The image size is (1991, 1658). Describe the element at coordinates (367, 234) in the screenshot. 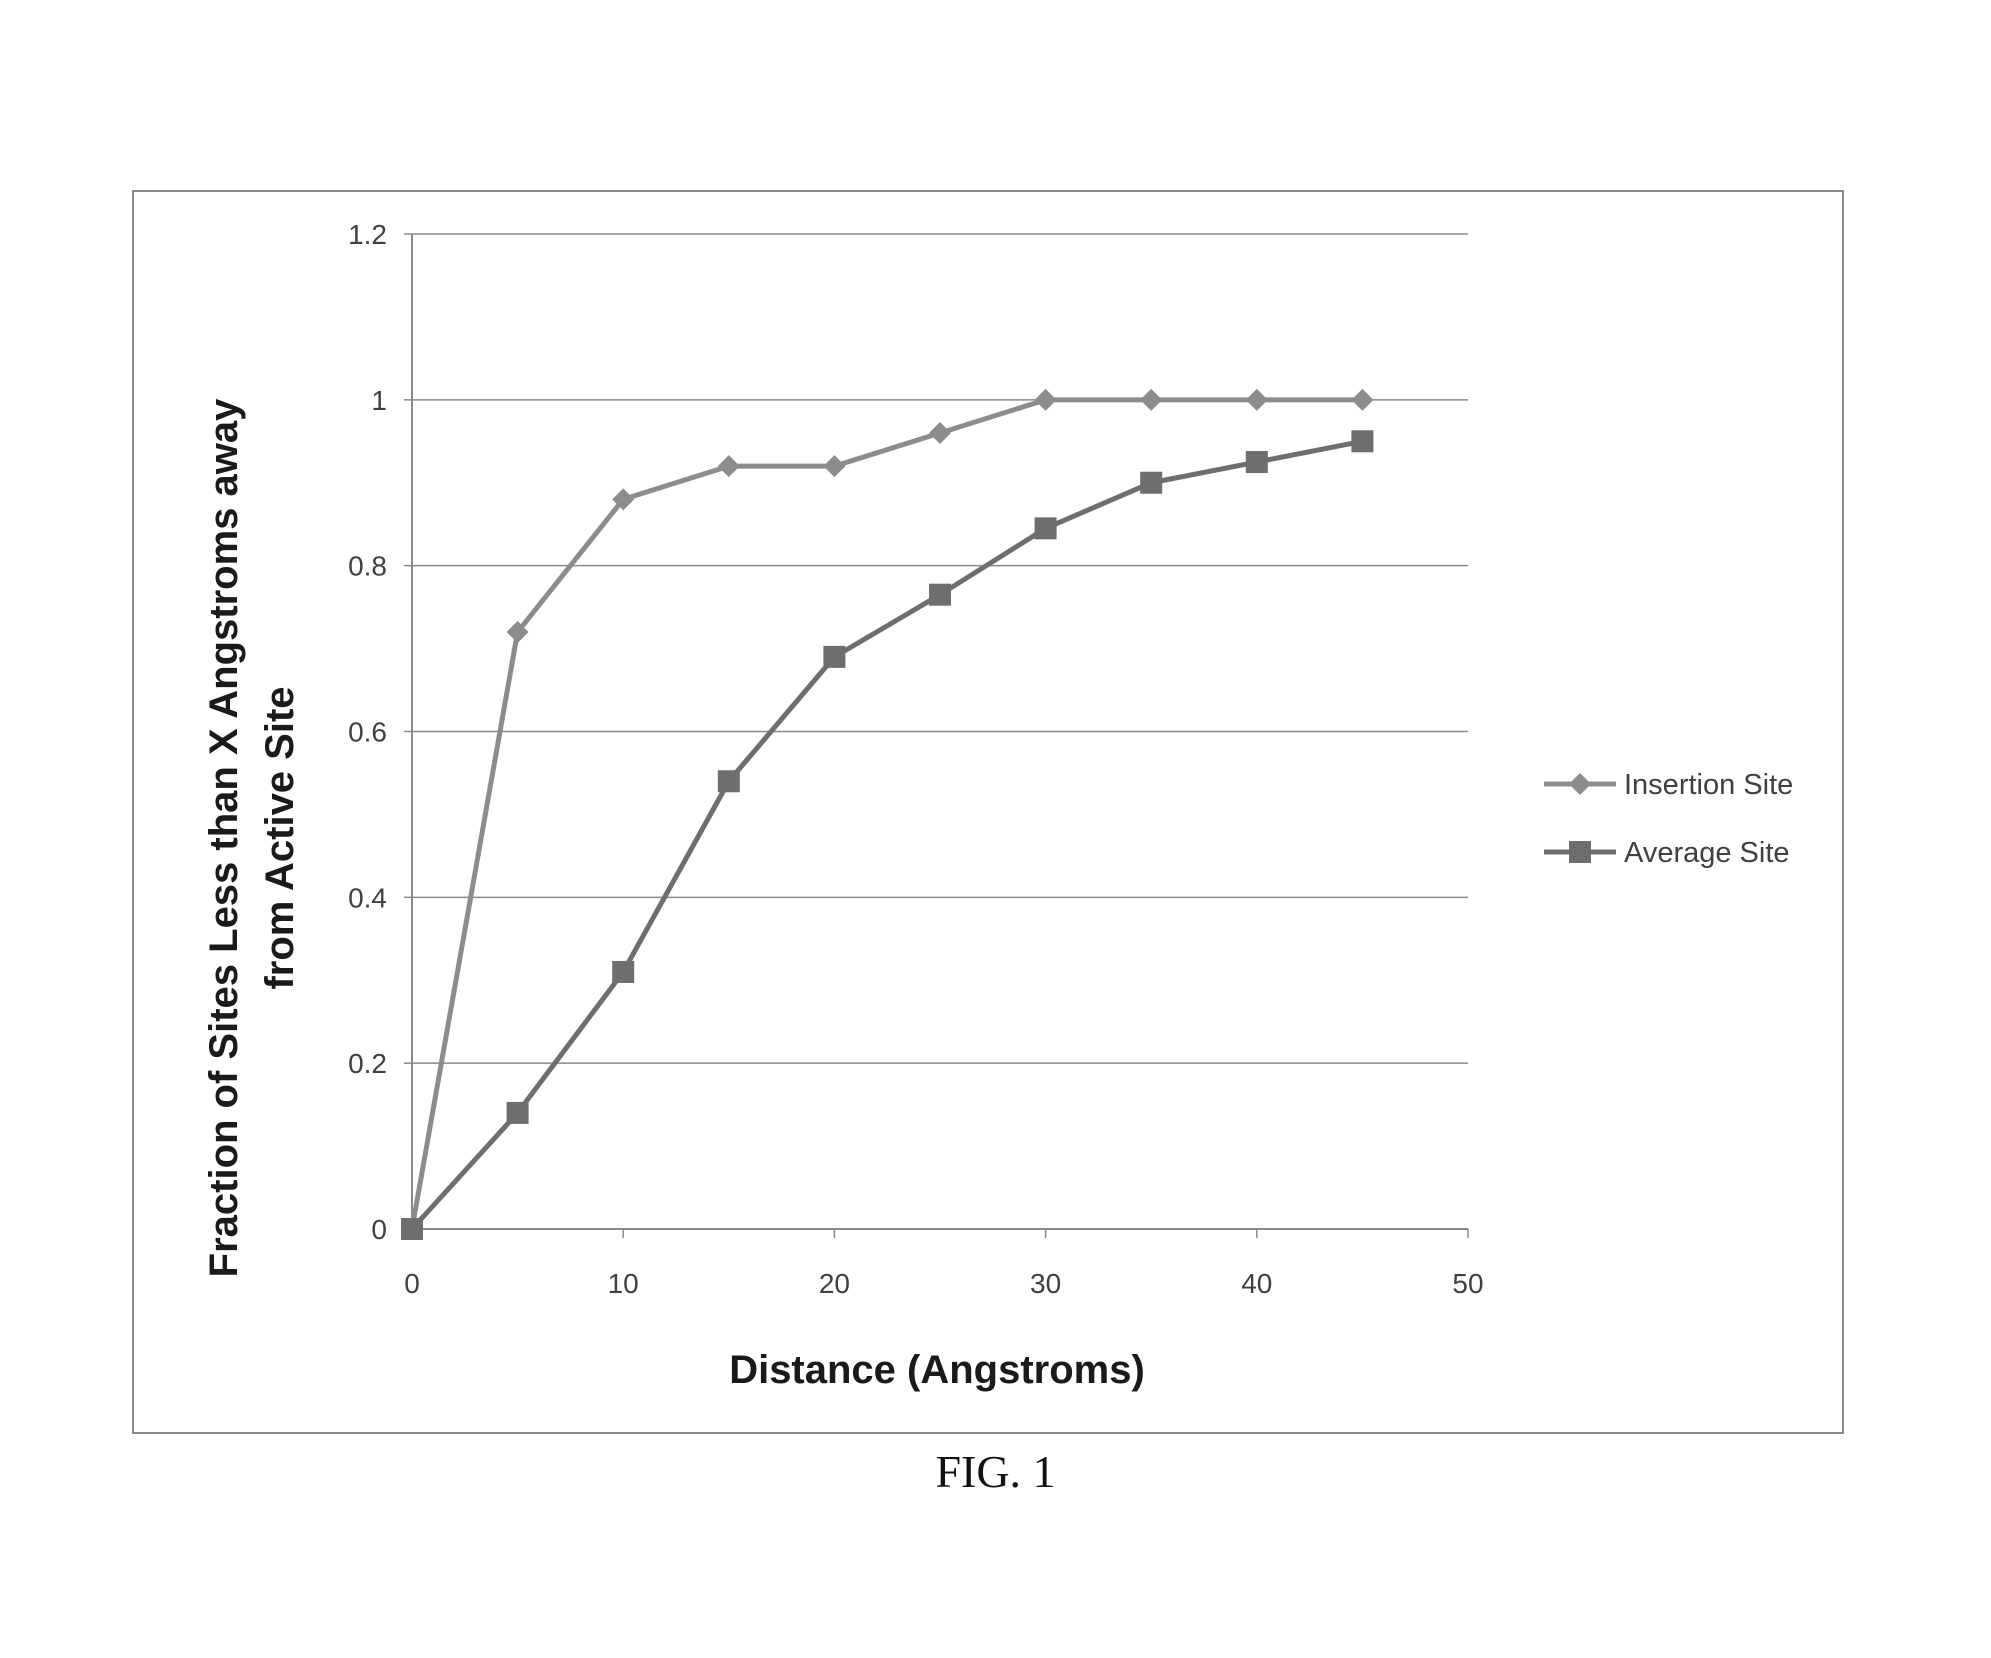

I see `y-tick-label: 1.2` at that location.